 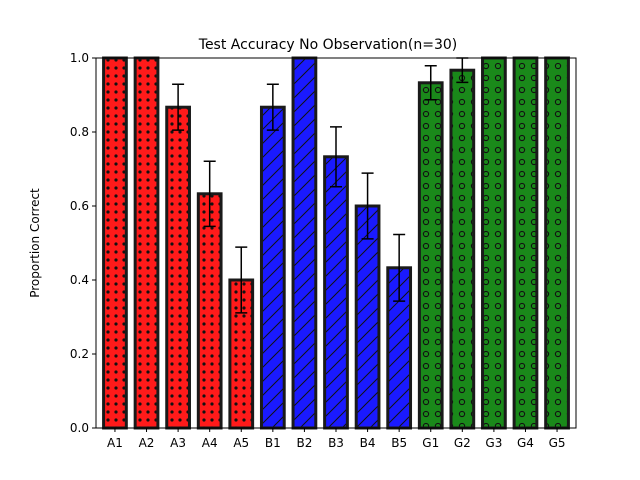 I want to click on y-tick-label: 1.0, so click(x=79, y=58).